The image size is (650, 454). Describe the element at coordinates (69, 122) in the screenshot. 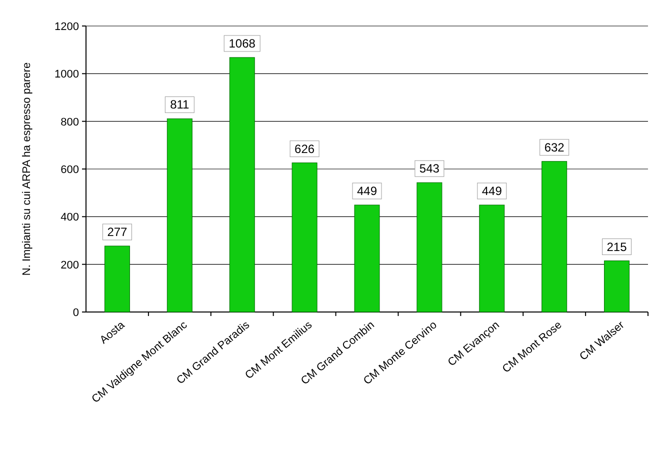

I see `y-tick-label: 800` at that location.